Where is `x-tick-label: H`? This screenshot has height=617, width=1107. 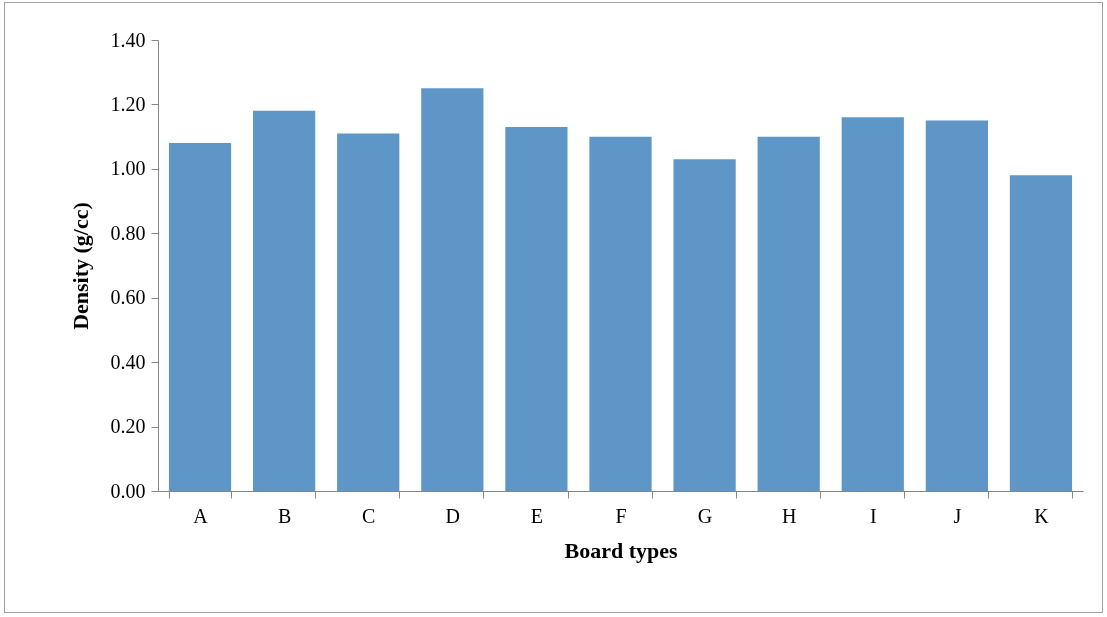
x-tick-label: H is located at coordinates (789, 515).